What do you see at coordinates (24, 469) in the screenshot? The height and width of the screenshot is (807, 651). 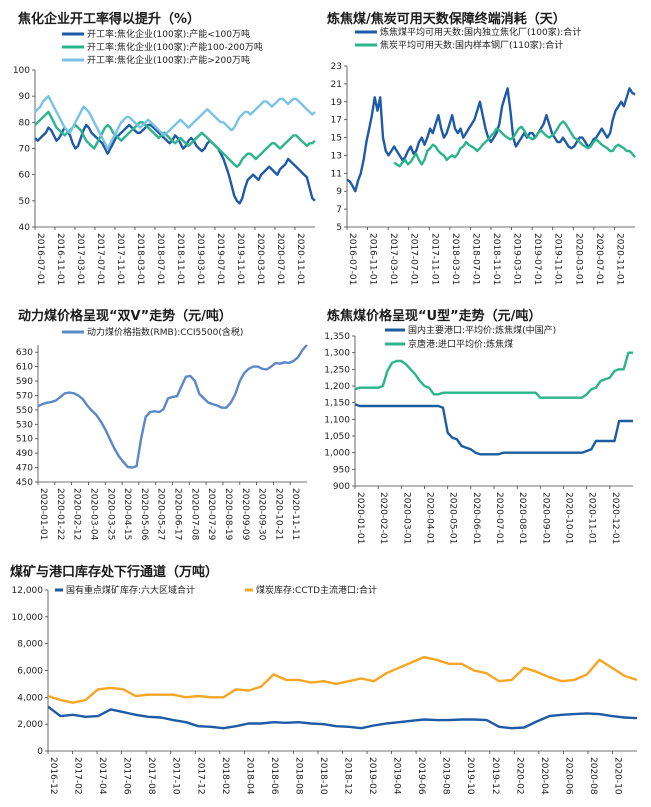 I see `y-tick-label: 470` at bounding box center [24, 469].